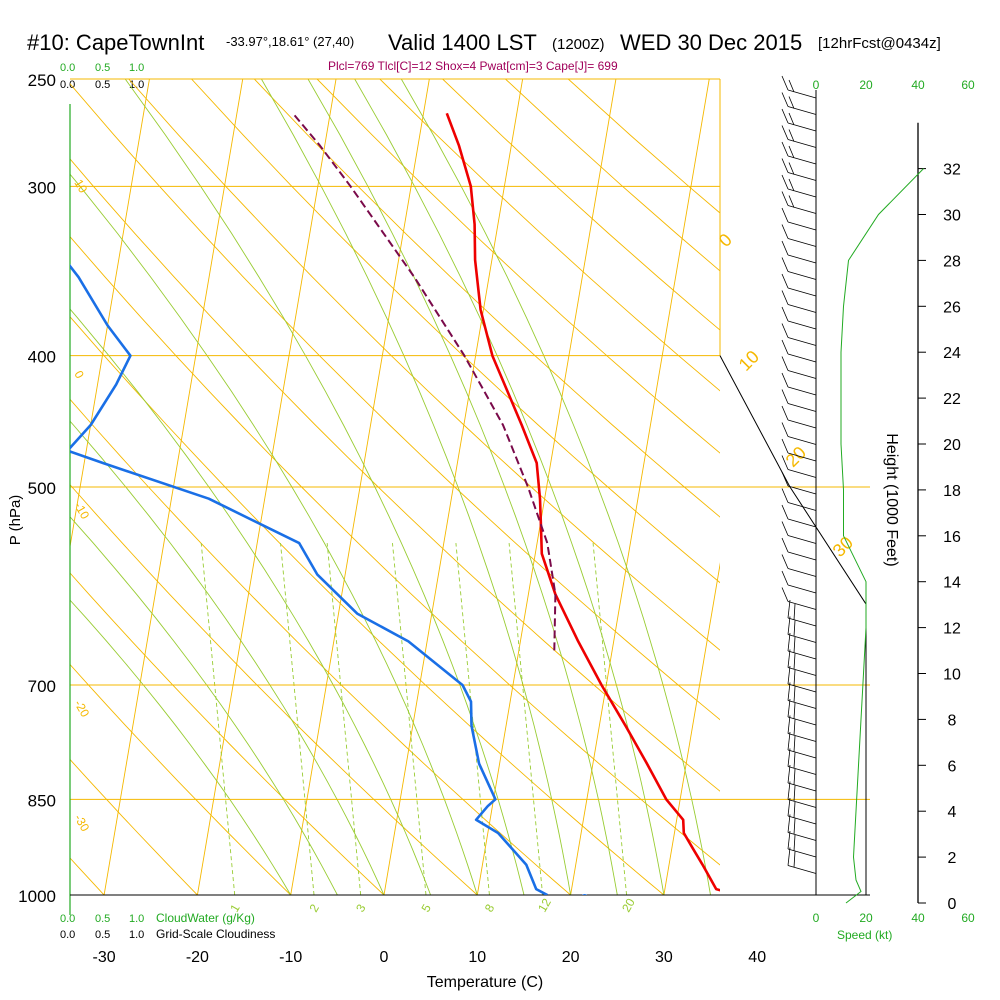 The image size is (1000, 1000). I want to click on height-tick-label: 0, so click(952, 904).